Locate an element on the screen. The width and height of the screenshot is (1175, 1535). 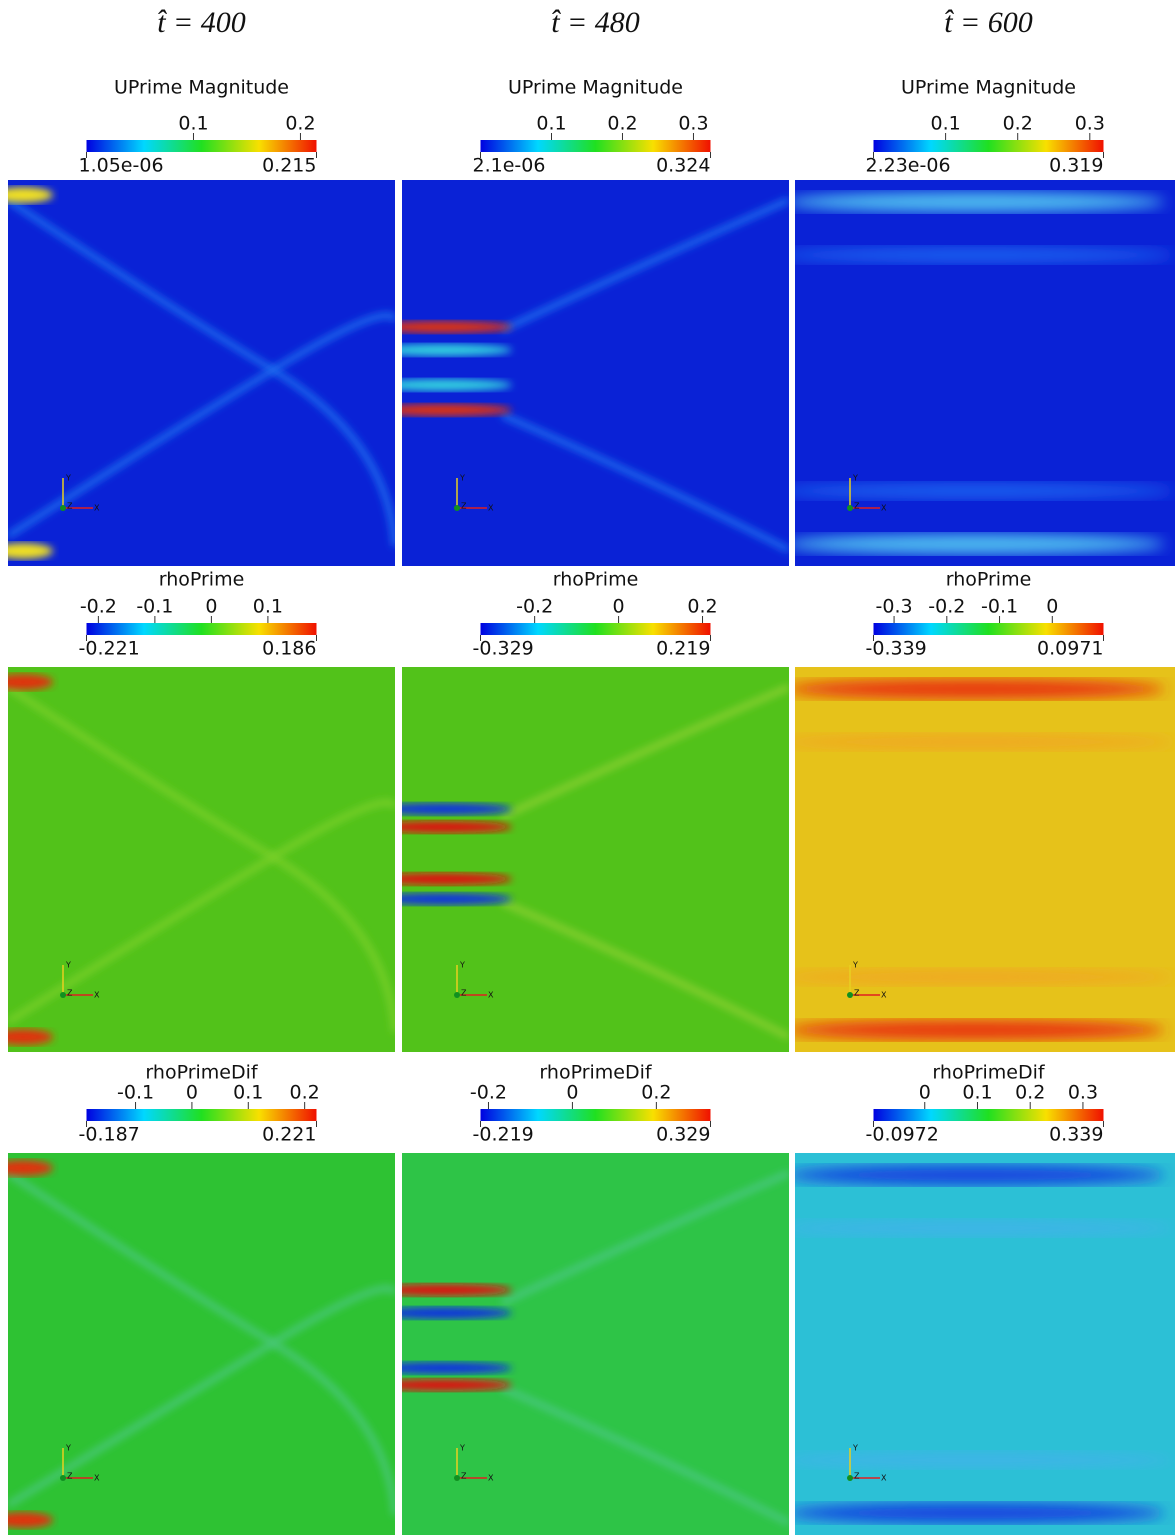
colorbar-max-label: 0.221 is located at coordinates (289, 1135).